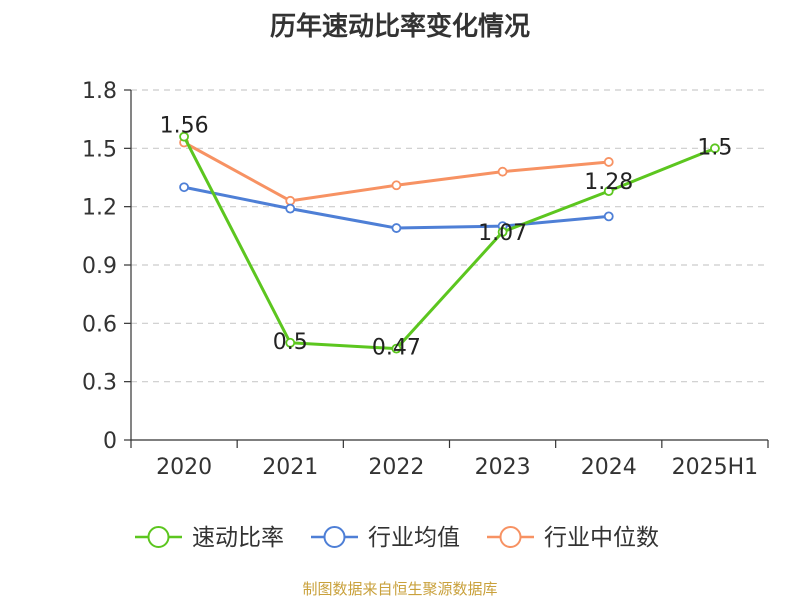  What do you see at coordinates (400, 589) in the screenshot?
I see `source-note: 制图数据来自恒生聚源数据库` at bounding box center [400, 589].